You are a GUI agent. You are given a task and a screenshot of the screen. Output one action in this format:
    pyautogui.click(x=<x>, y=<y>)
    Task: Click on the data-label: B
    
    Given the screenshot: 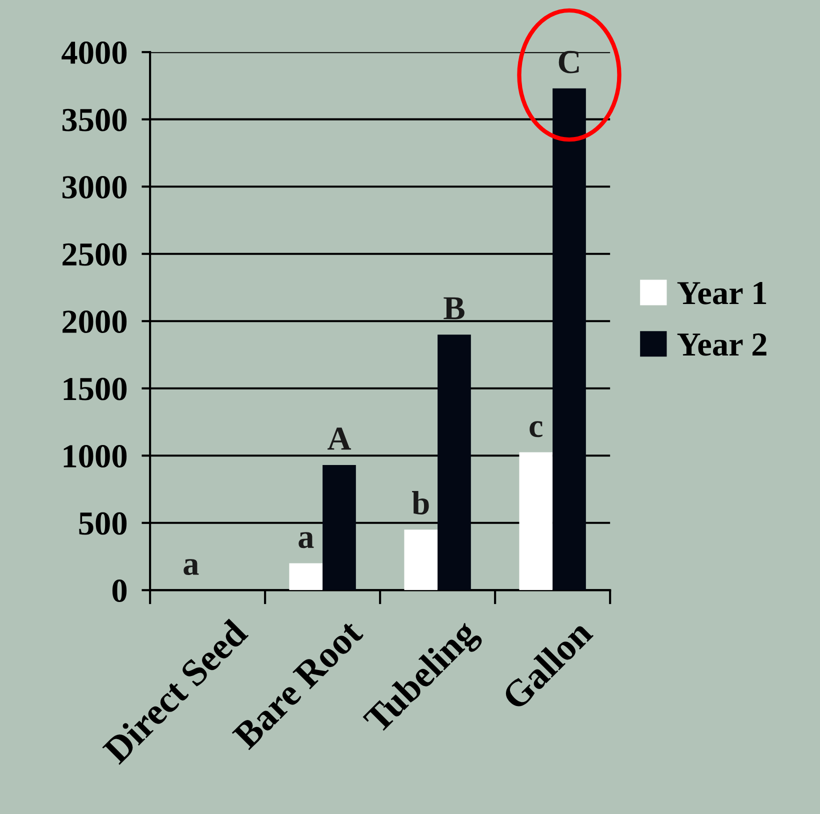 What is the action you would take?
    pyautogui.click(x=454, y=308)
    